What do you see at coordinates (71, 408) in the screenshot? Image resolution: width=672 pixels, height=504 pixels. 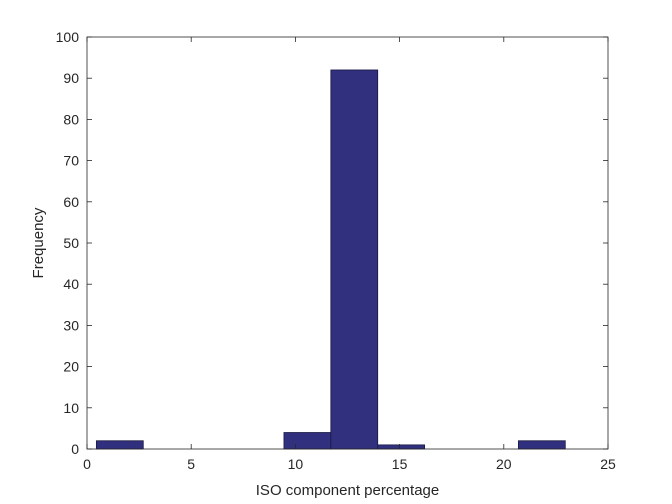 I see `y-tick-label: 10` at bounding box center [71, 408].